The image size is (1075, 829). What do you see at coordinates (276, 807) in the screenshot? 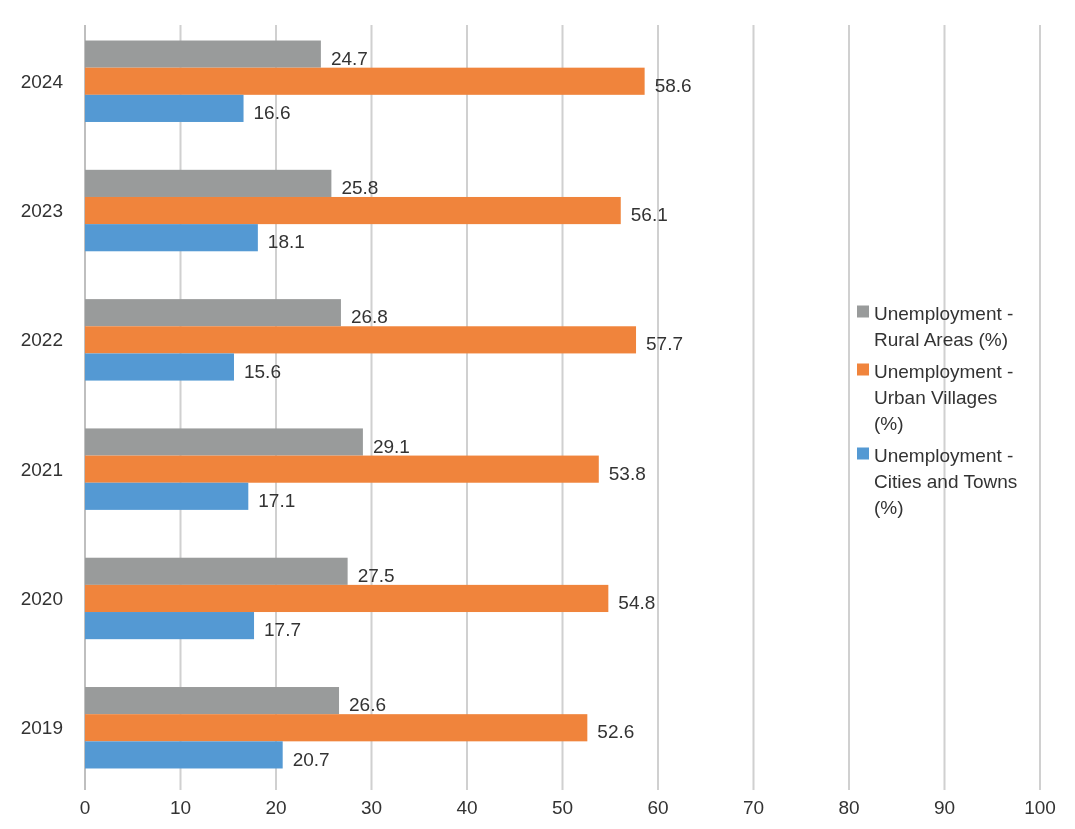
I see `x-tick-label: 20` at bounding box center [276, 807].